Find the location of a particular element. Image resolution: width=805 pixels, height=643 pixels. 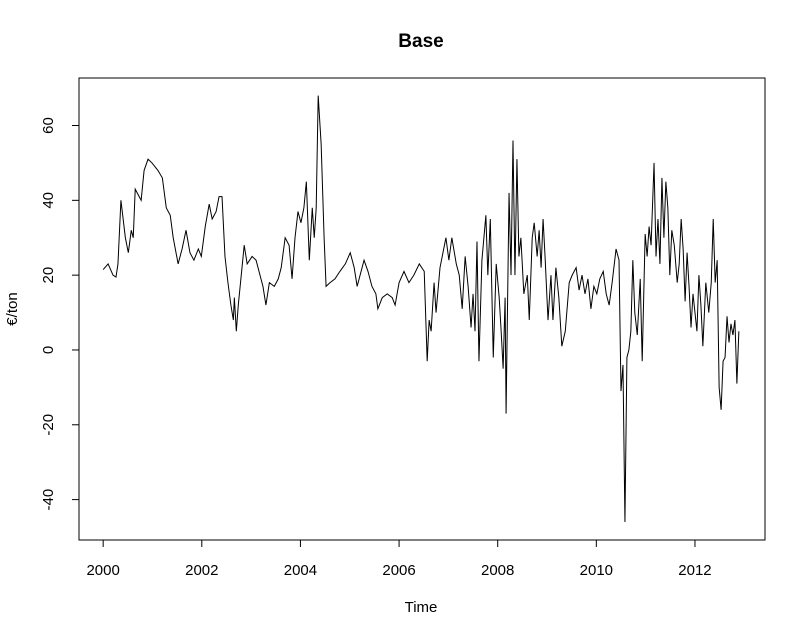

y-tick-label: 40 is located at coordinates (48, 200).